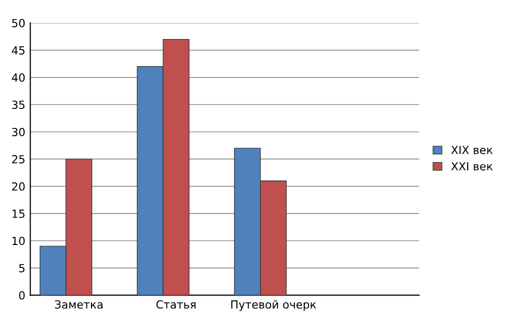 The width and height of the screenshot is (505, 328). What do you see at coordinates (176, 304) in the screenshot?
I see `x-tick-label: Статья` at bounding box center [176, 304].